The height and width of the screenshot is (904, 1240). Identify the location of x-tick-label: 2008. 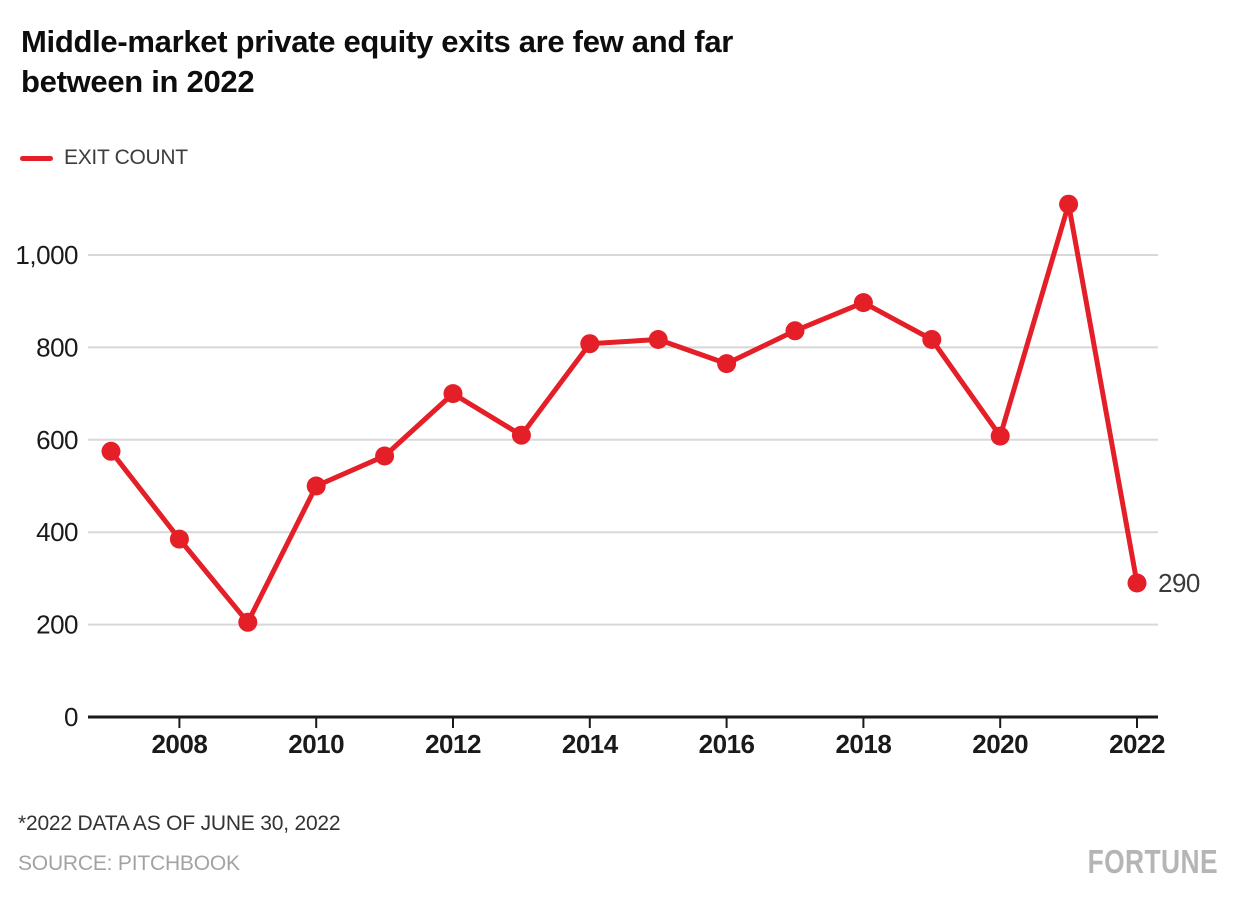
(179, 744).